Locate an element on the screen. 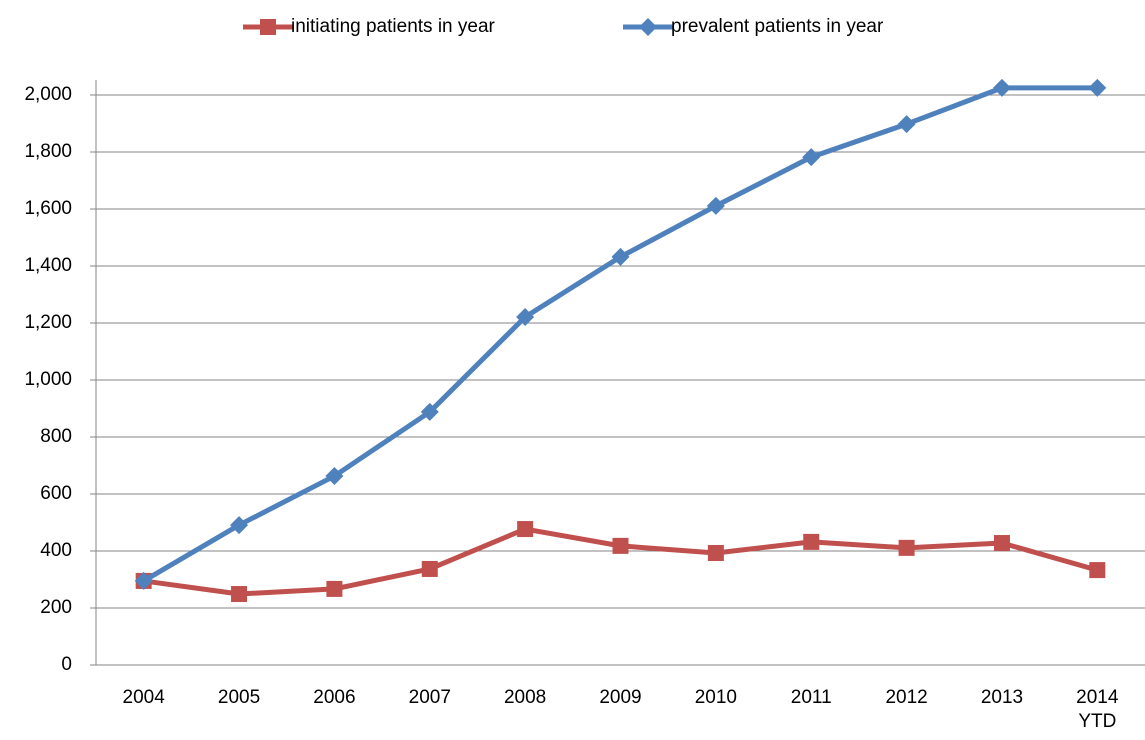  y-tick-label: 400 is located at coordinates (56, 550).